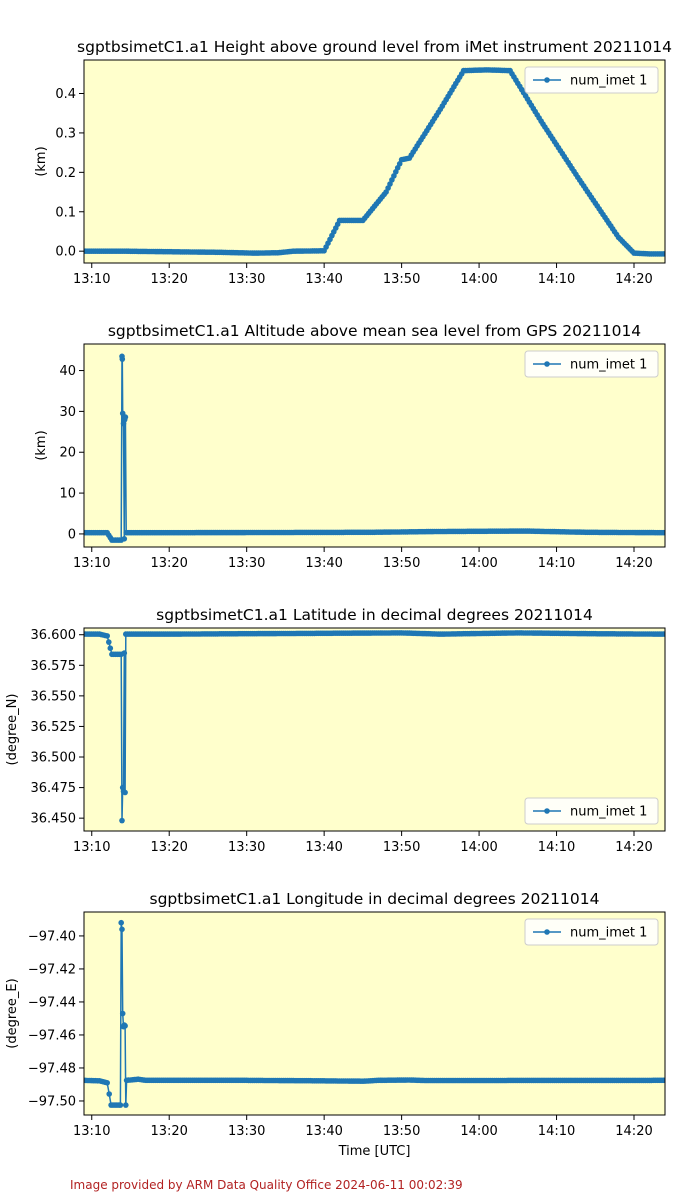  Describe the element at coordinates (65, 173) in the screenshot. I see `y-tick-label: 0.2` at that location.